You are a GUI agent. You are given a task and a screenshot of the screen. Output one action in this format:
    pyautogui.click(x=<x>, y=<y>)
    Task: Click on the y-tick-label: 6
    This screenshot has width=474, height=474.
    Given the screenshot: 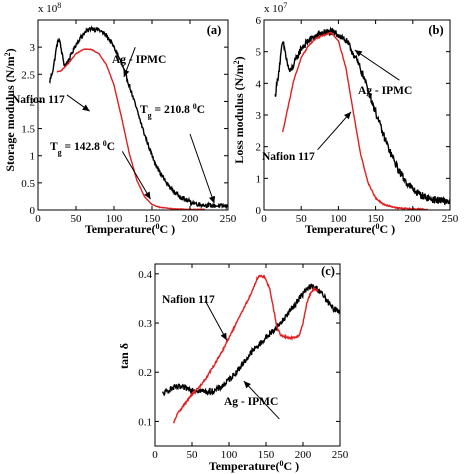 What is the action you would take?
    pyautogui.click(x=259, y=21)
    